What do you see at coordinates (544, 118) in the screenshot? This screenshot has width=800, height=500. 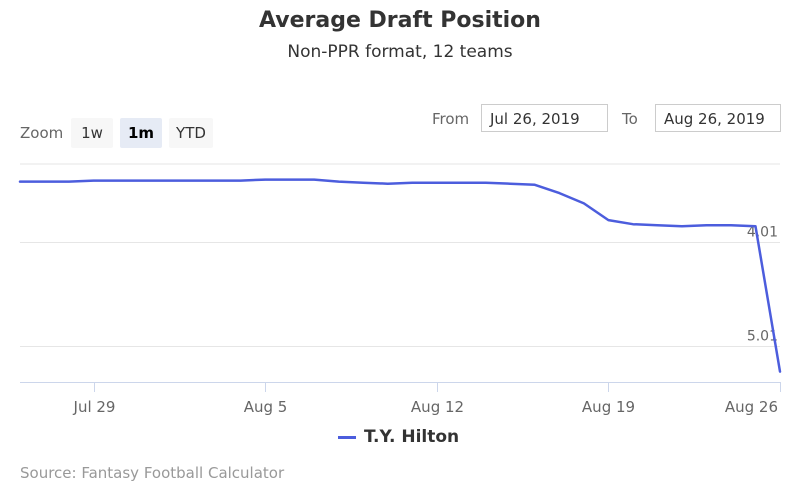 I see `range-from-input: Jul 26, 2019` at bounding box center [544, 118].